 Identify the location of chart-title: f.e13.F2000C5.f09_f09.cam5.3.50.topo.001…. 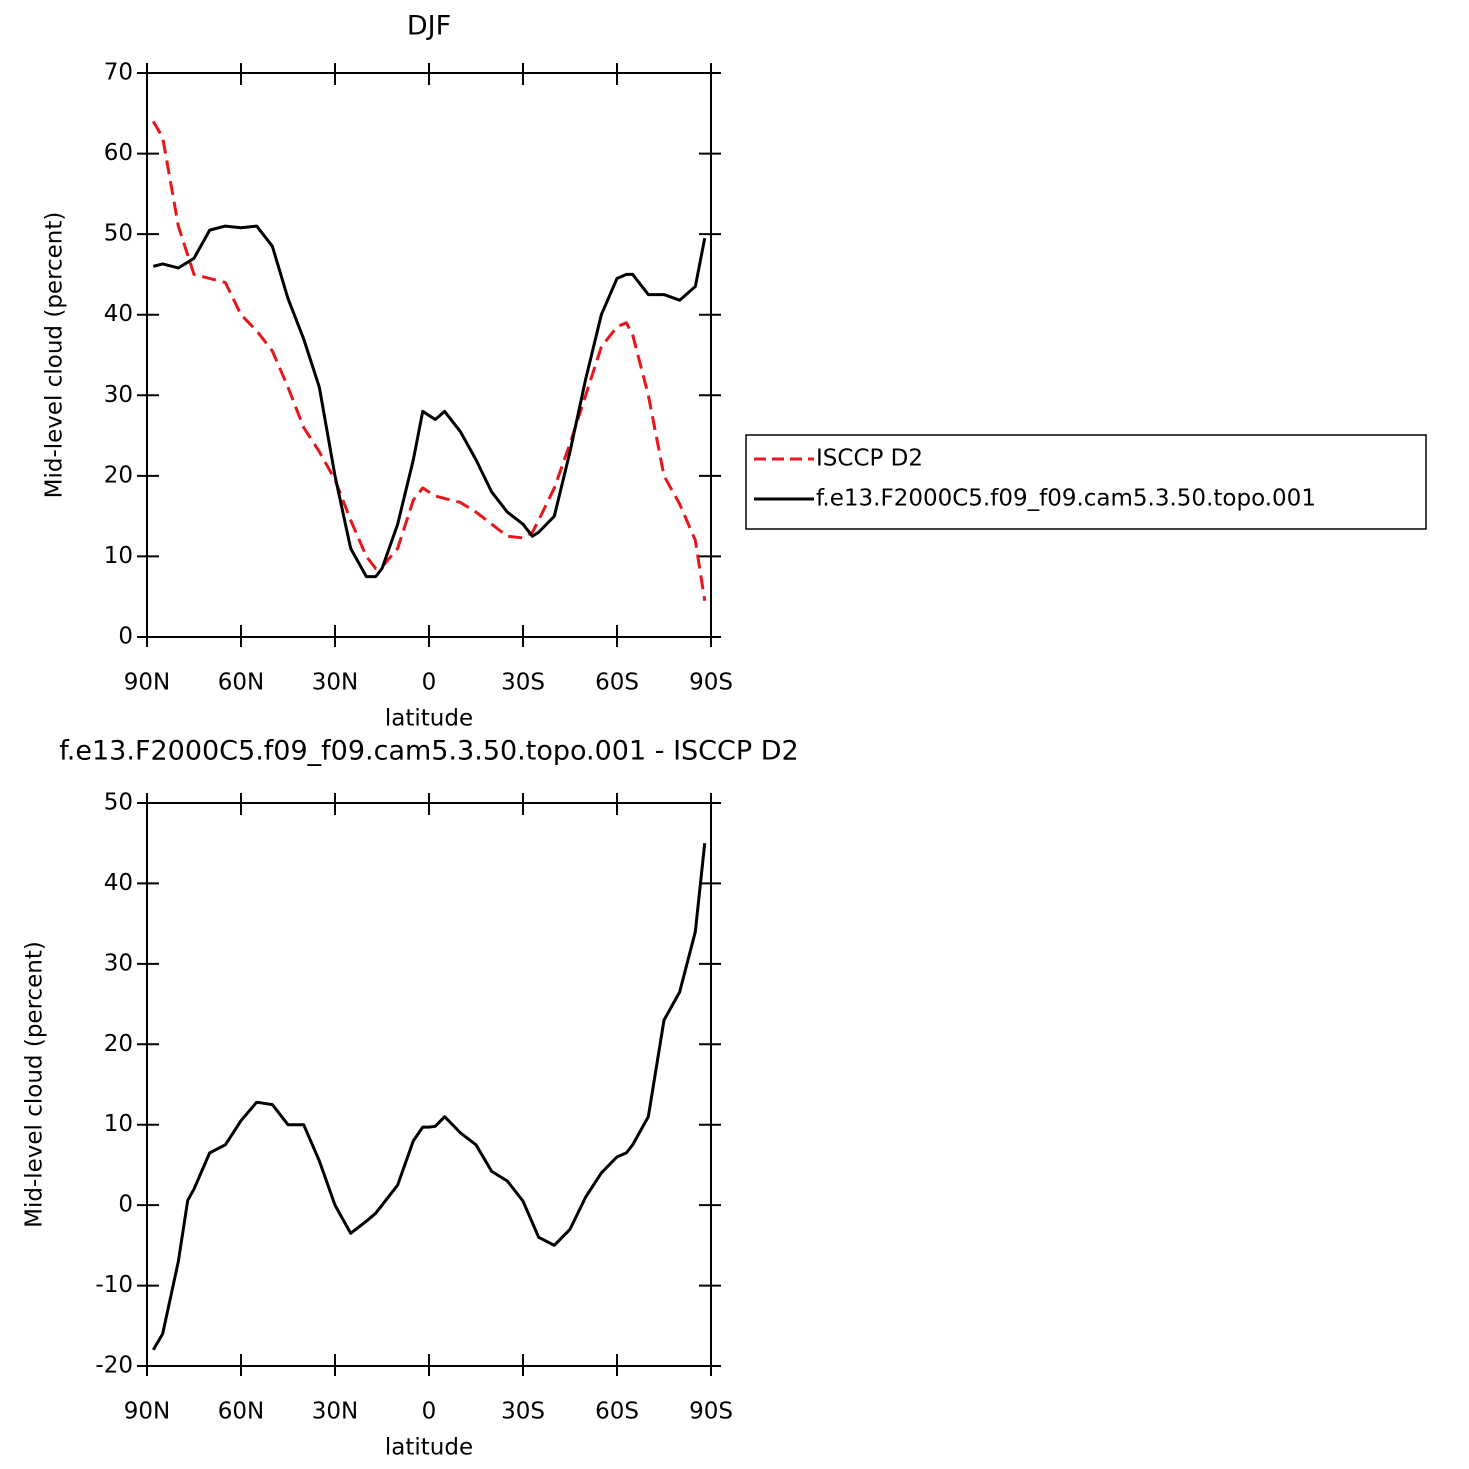
(428, 751).